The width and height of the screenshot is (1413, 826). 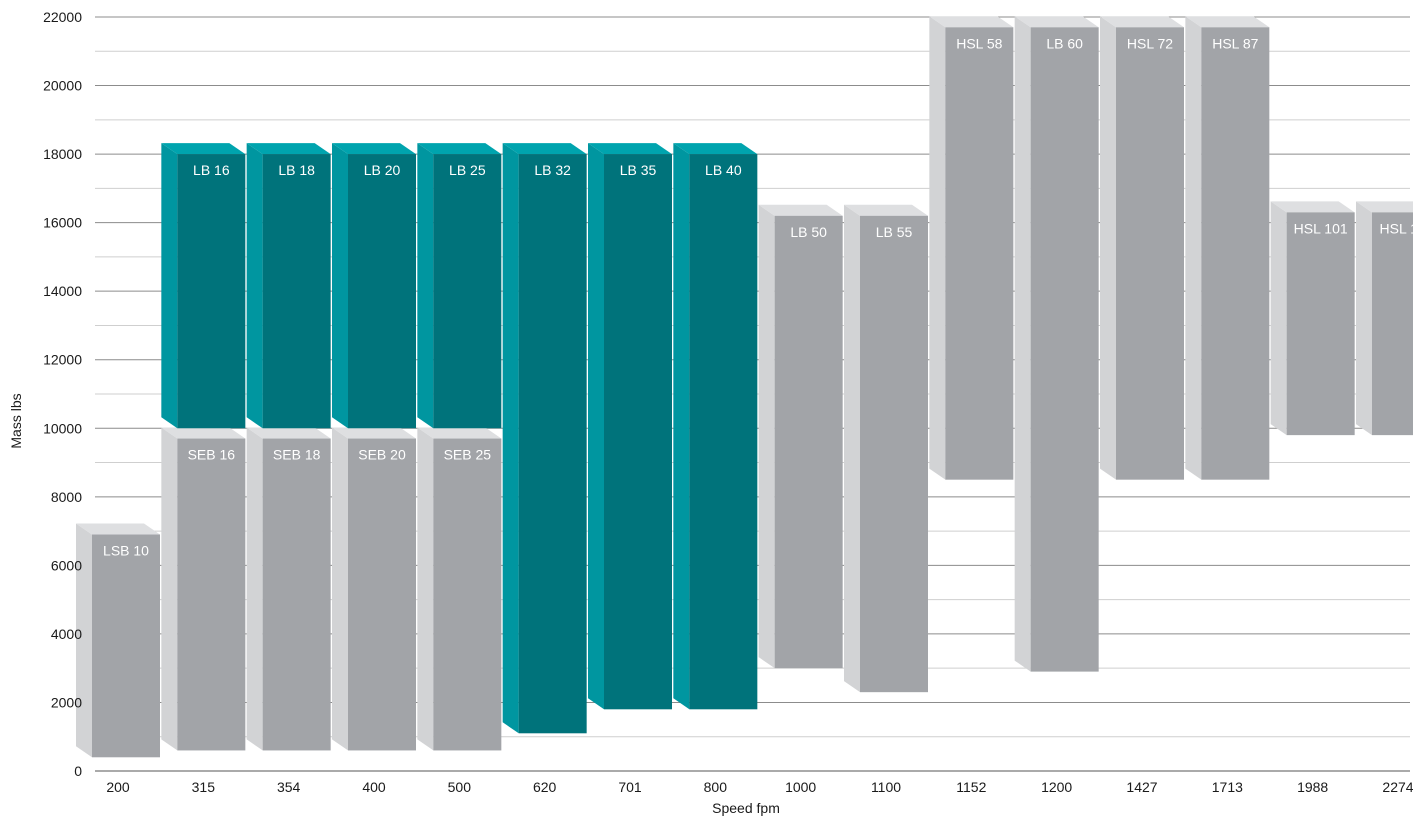 I want to click on x-tick-label: 1152, so click(x=971, y=787).